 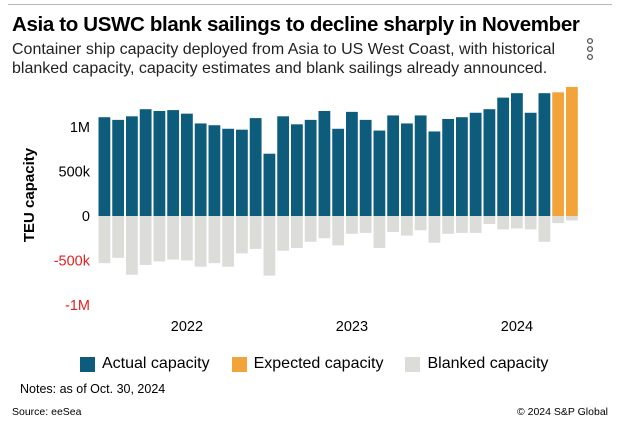 What do you see at coordinates (80, 128) in the screenshot?
I see `y-tick-label: 1M` at bounding box center [80, 128].